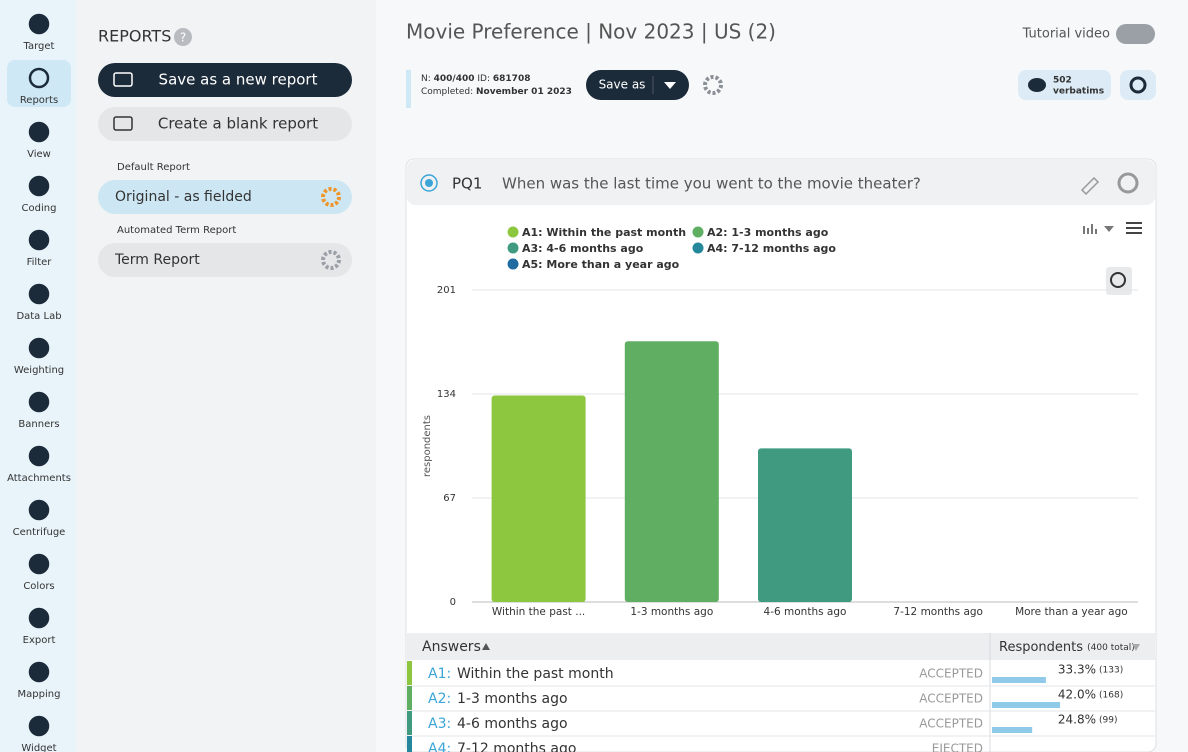 This screenshot has height=752, width=1188. I want to click on info-label: Completed:, so click(447, 92).